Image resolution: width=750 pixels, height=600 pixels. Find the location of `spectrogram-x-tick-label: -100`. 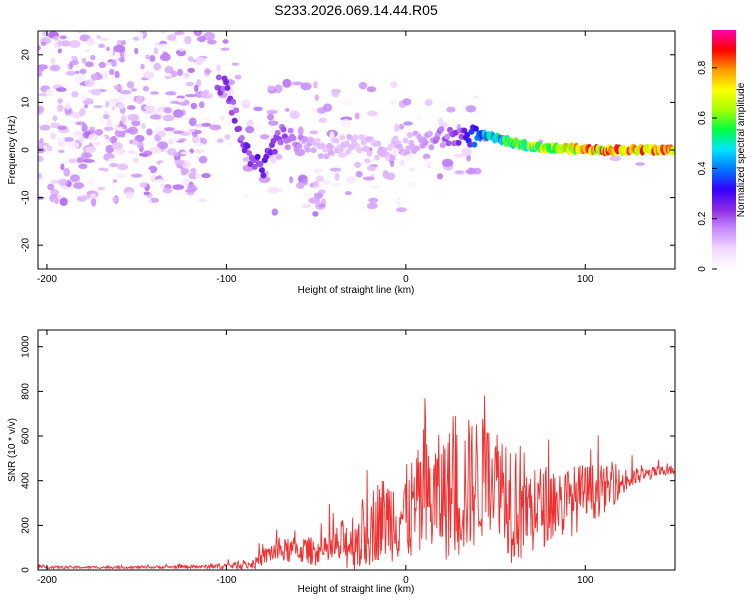

spectrogram-x-tick-label: -100 is located at coordinates (226, 279).